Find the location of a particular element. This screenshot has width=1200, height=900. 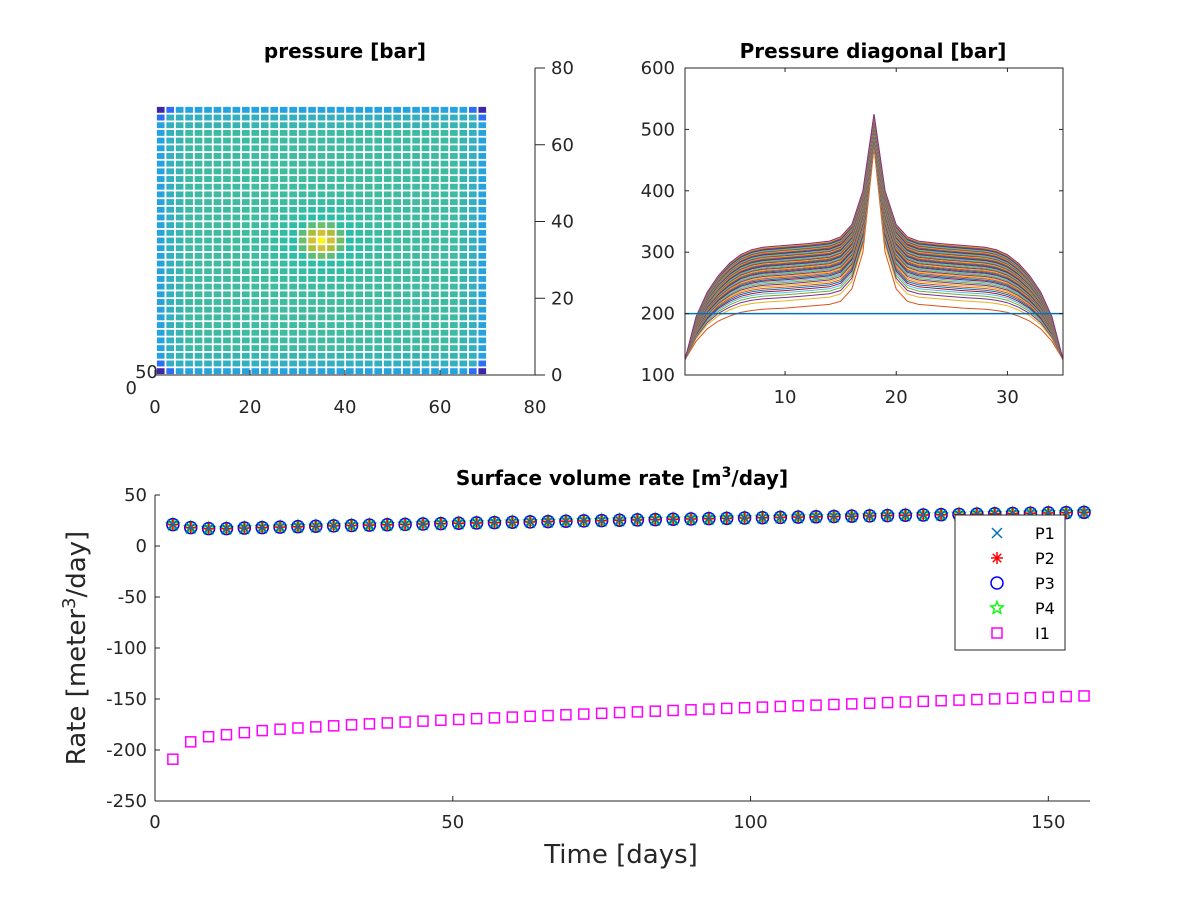

diagonal-y-tick-label: 200 is located at coordinates (658, 314).